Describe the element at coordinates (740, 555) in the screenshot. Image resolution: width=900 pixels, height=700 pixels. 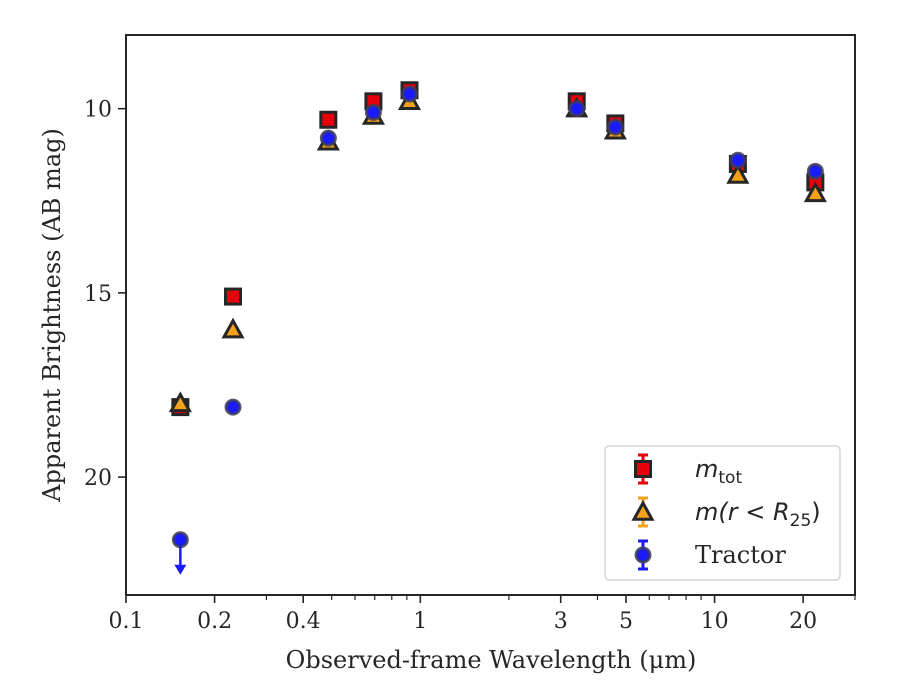
I see `legend-label: Tractor` at that location.